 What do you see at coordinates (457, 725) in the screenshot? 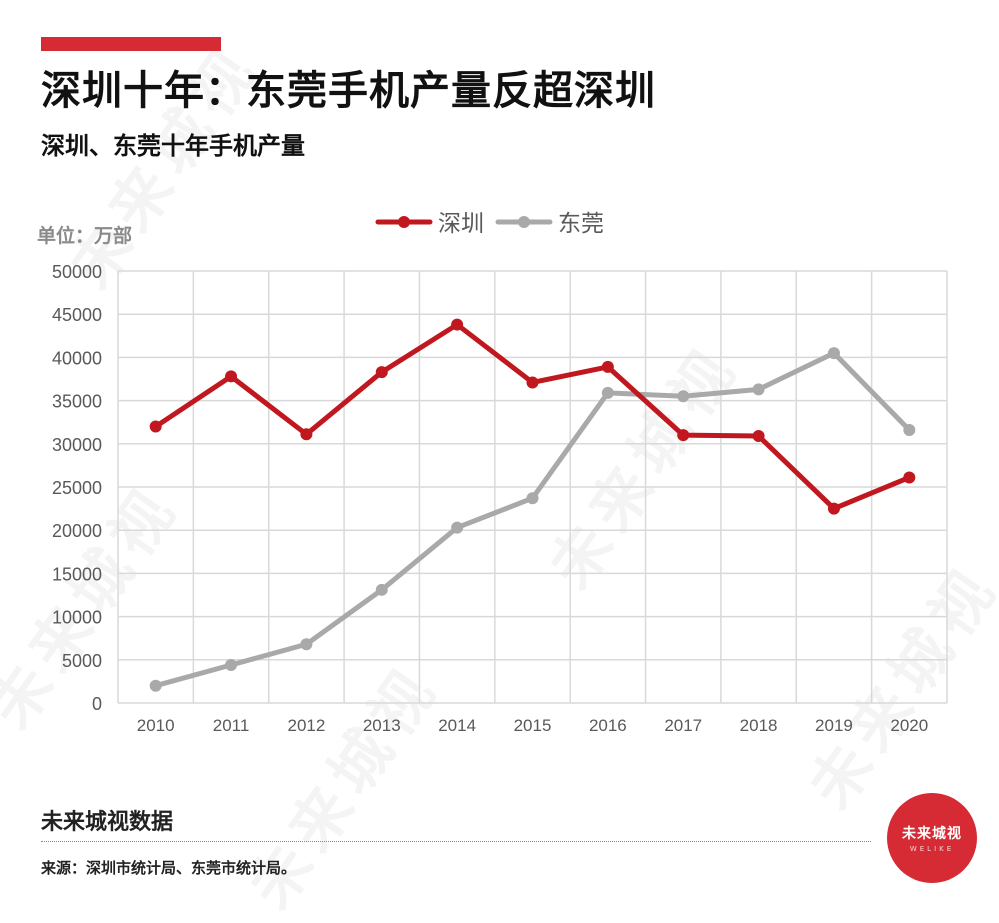
I see `x-tick-label: 2014` at bounding box center [457, 725].